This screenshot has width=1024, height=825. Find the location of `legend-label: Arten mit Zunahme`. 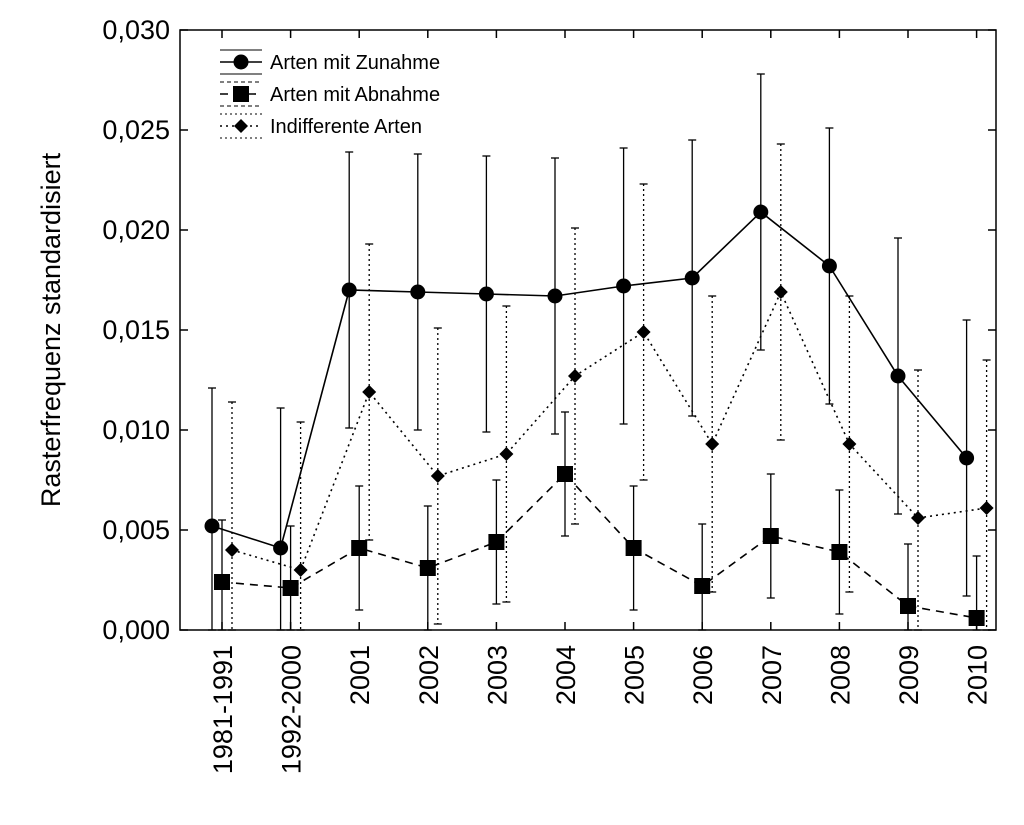

legend-label: Arten mit Zunahme is located at coordinates (355, 63).